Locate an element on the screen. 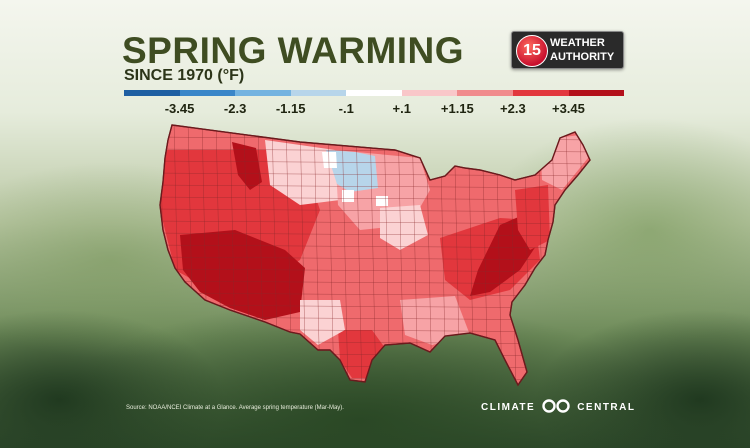 The height and width of the screenshot is (448, 750). region-midwest-pale is located at coordinates (404, 227).